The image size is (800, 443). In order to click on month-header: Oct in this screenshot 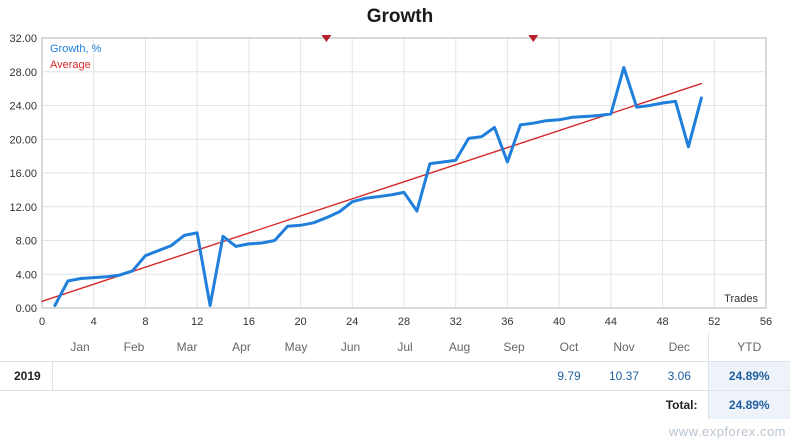, I will do `click(569, 347)`.